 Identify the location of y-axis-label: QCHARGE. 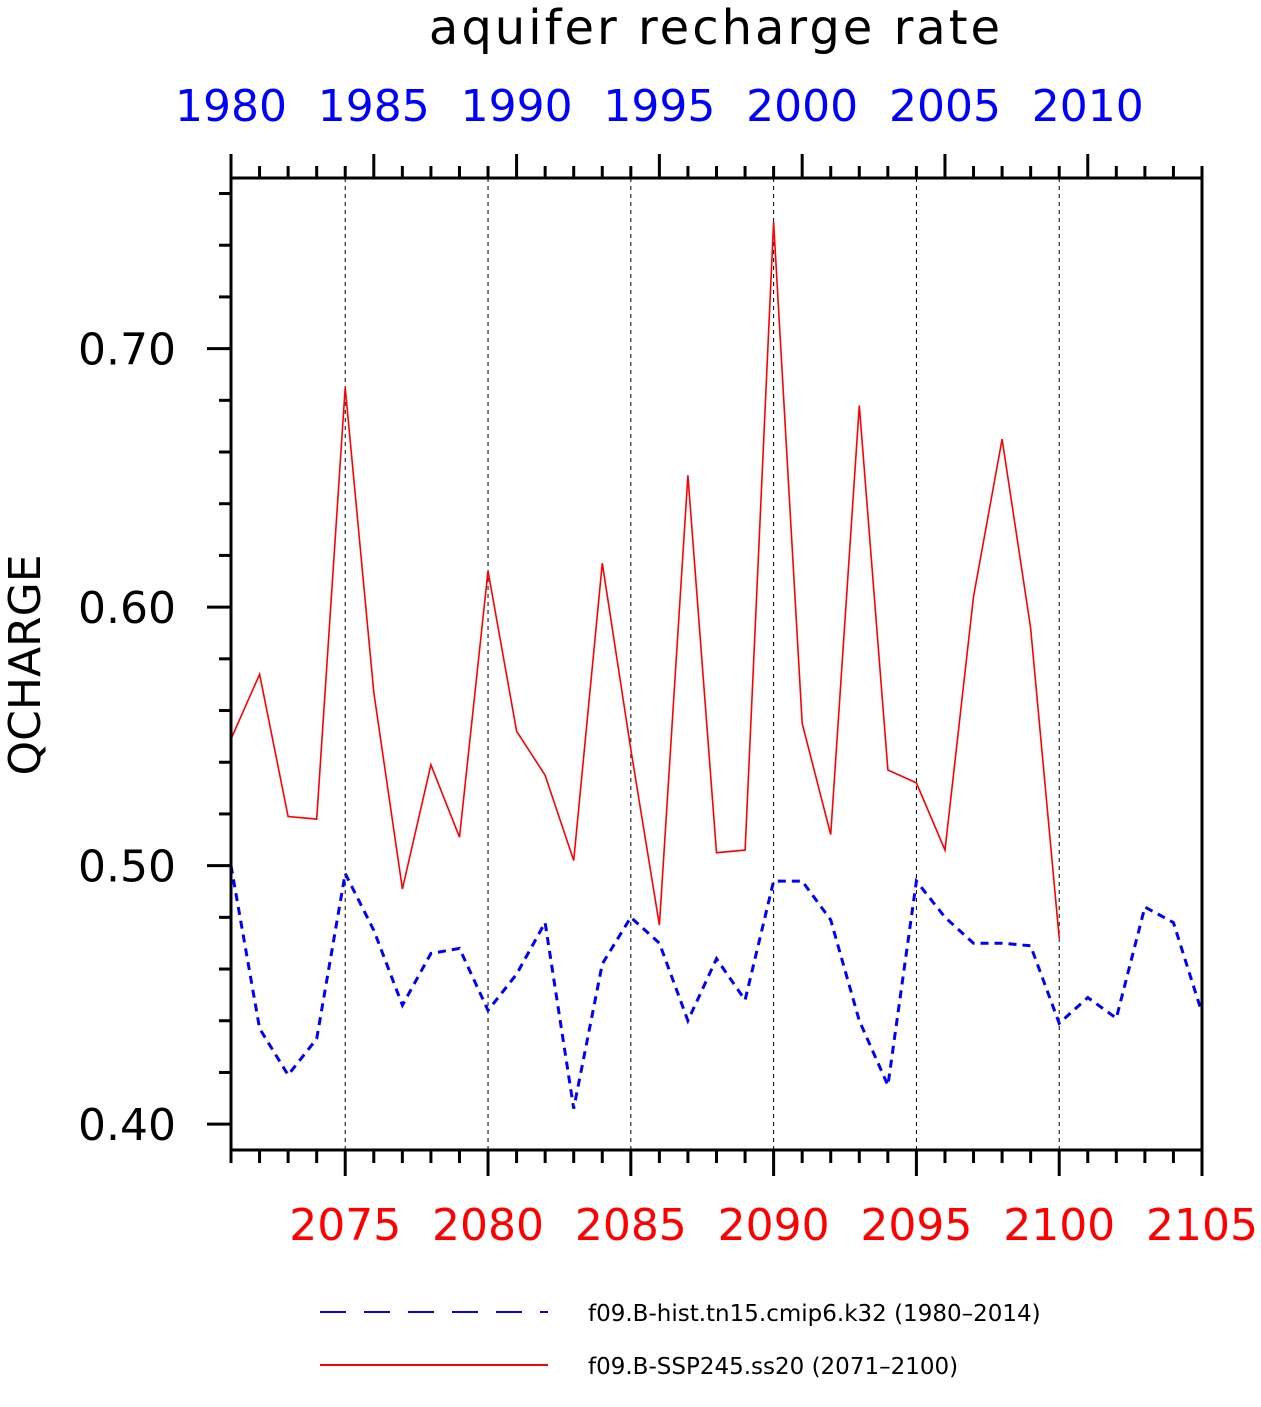
(25, 664).